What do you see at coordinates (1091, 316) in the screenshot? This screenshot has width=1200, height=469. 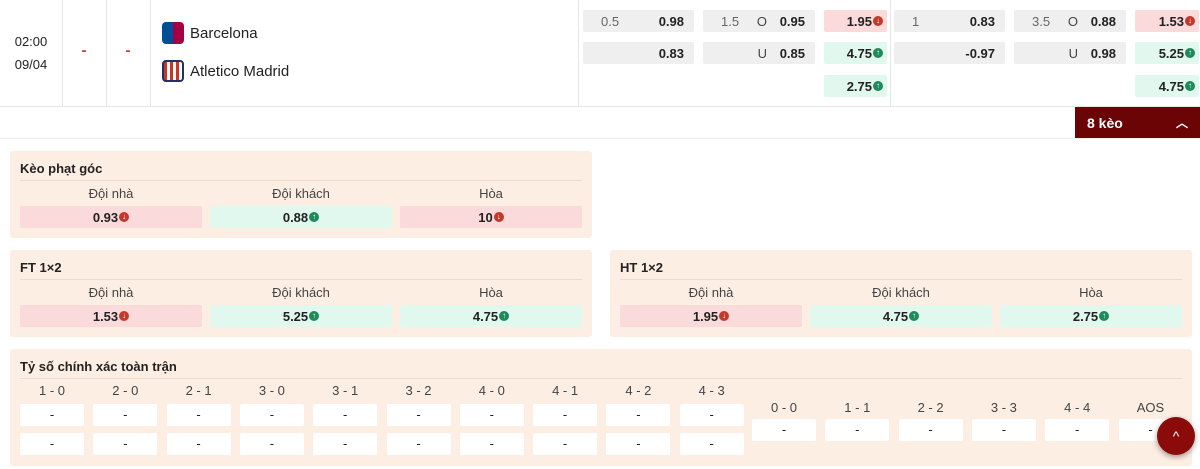 I see `odds-cell: 2.75 ↑` at bounding box center [1091, 316].